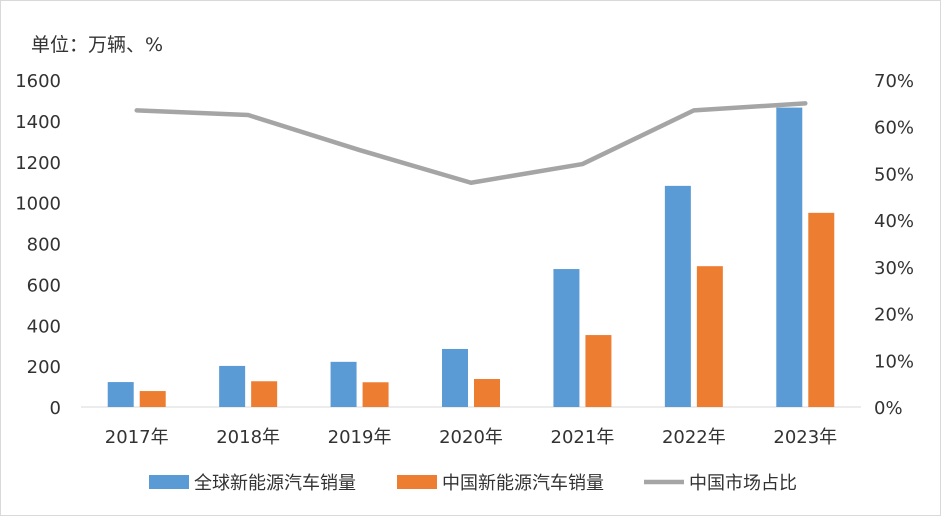  Describe the element at coordinates (97, 45) in the screenshot. I see `unit-label: 单位：万辆、%` at that location.